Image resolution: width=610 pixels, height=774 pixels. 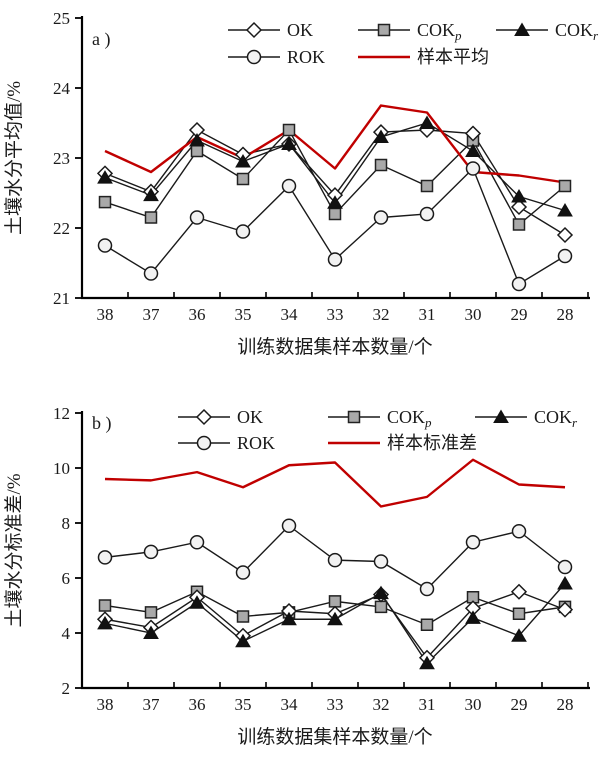 I want to click on y-tick-label: 12, so click(x=61, y=413).